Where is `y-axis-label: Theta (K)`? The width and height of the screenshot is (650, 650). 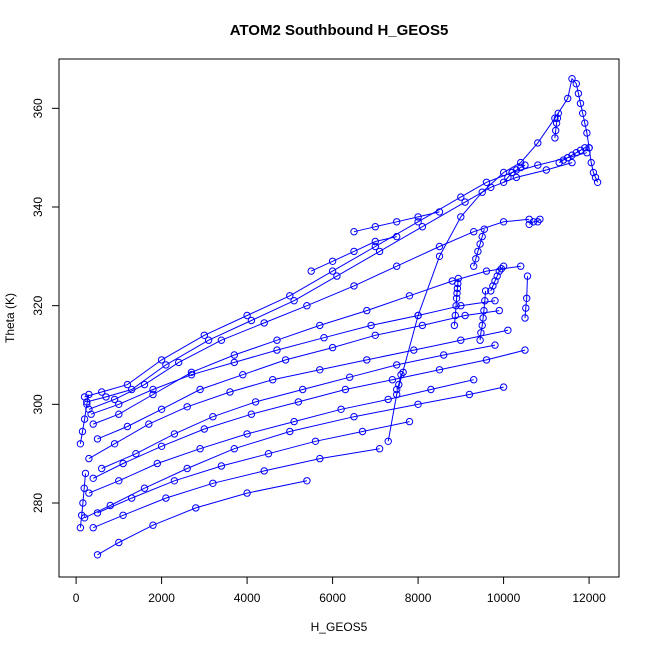 y-axis-label: Theta (K) is located at coordinates (10, 318).